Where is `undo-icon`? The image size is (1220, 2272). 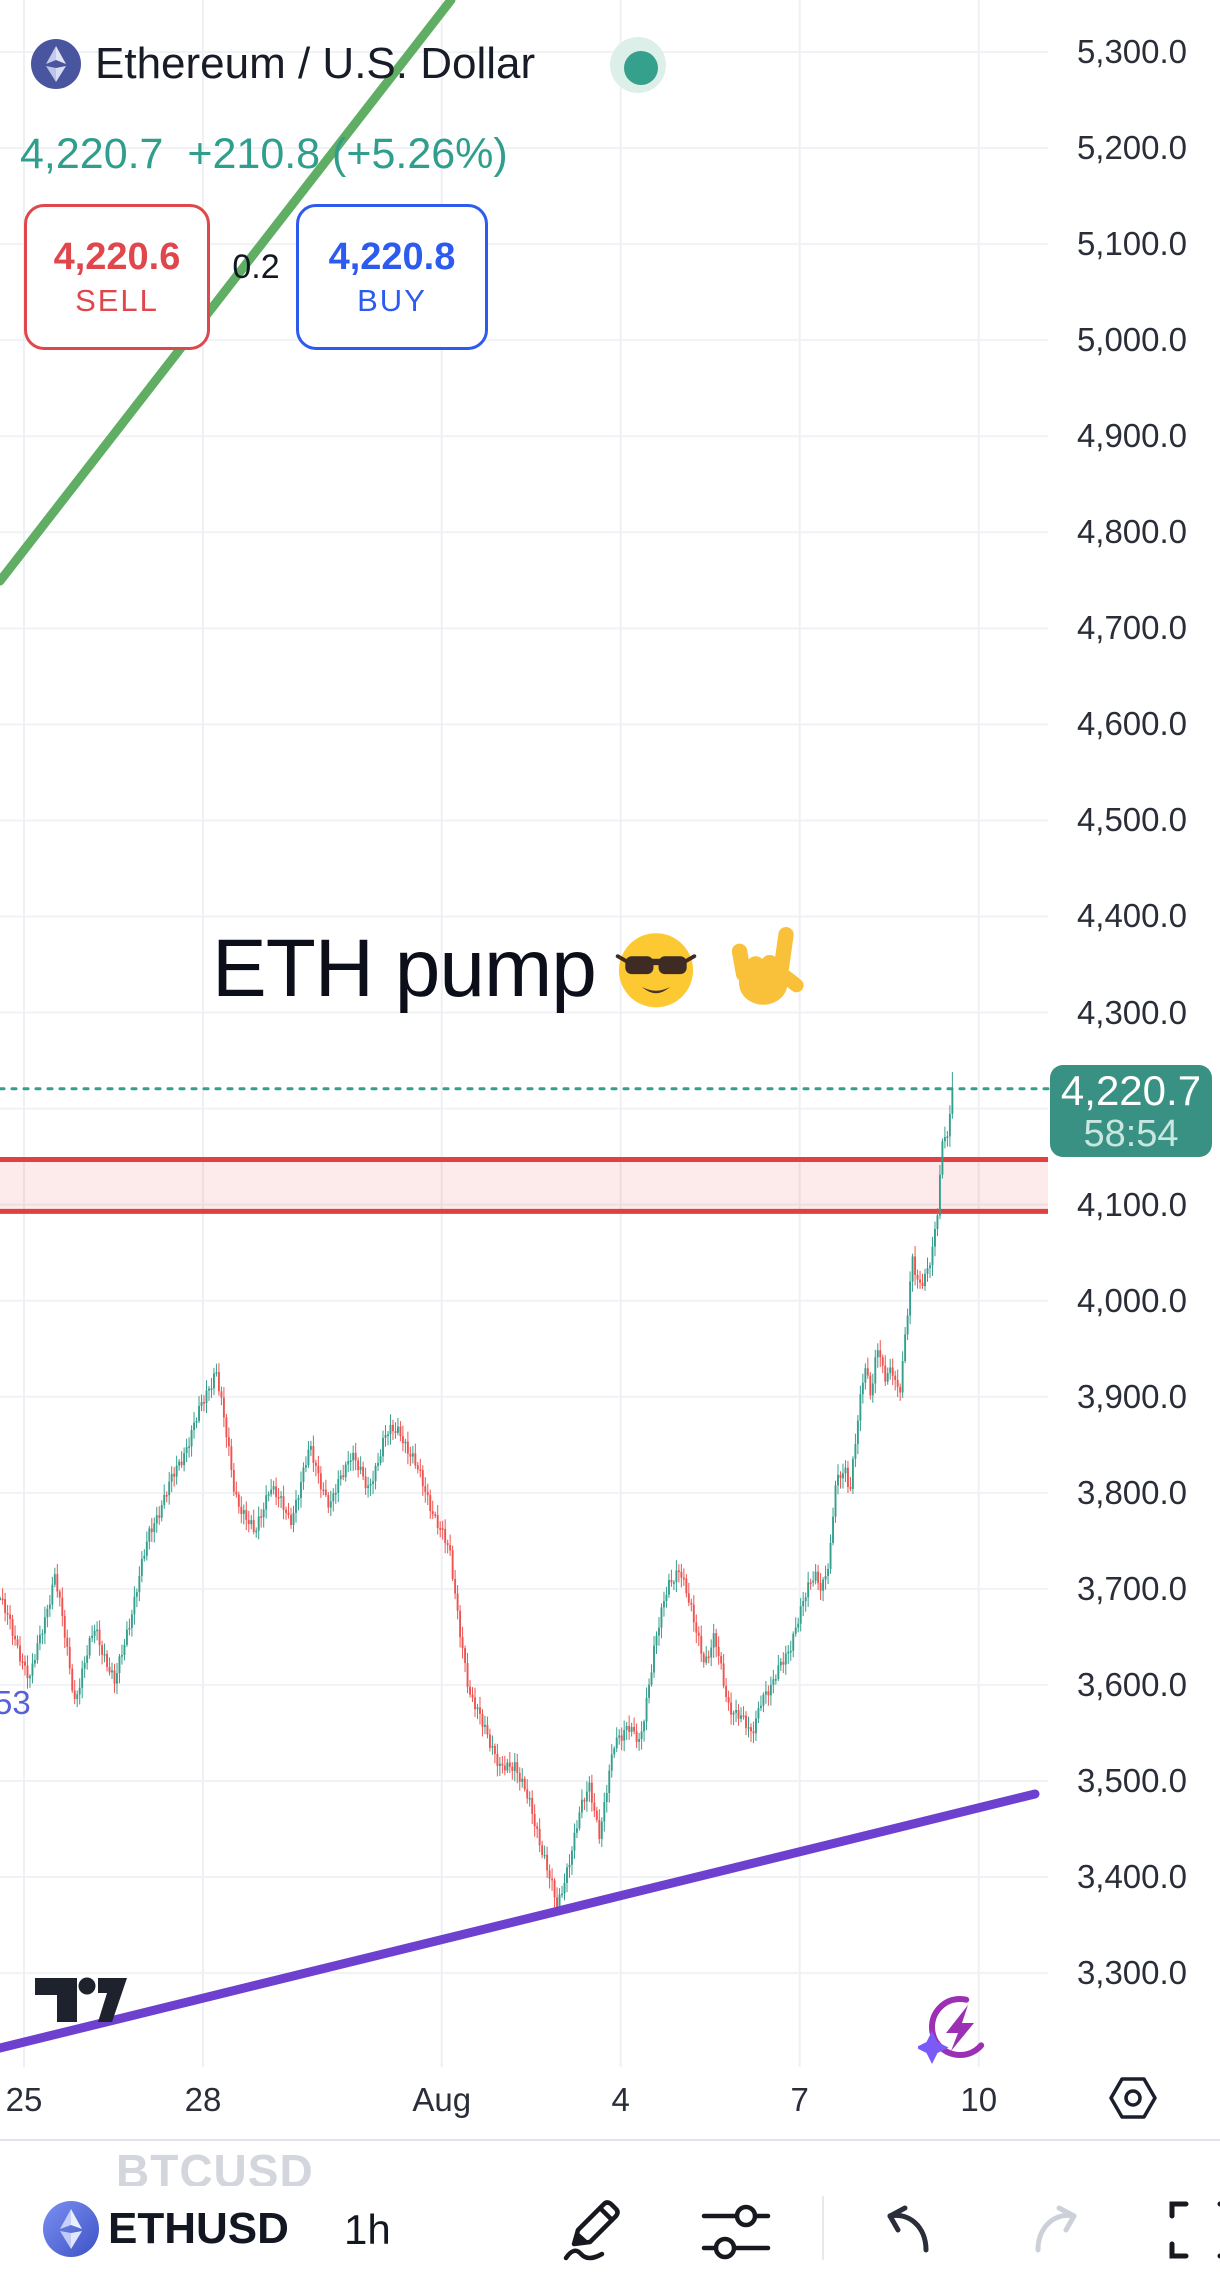
undo-icon is located at coordinates (908, 2230).